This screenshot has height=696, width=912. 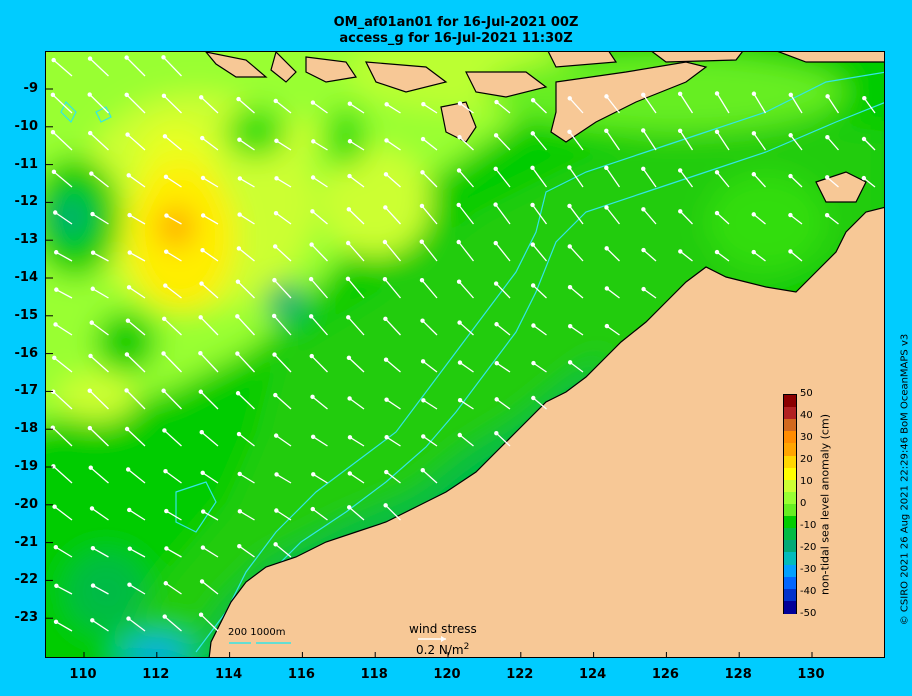 What do you see at coordinates (440, 650) in the screenshot?
I see `wind-stress-value-text: 0.2 N/m` at bounding box center [440, 650].